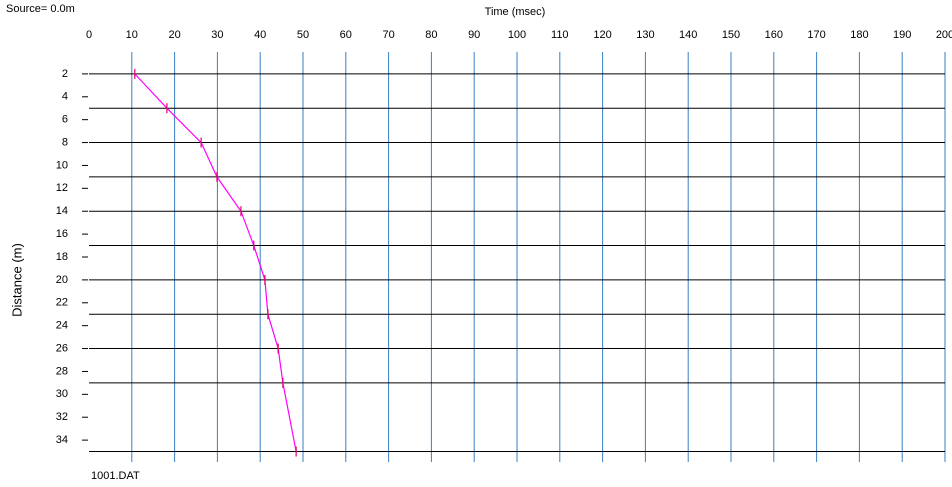  Describe the element at coordinates (774, 35) in the screenshot. I see `x-tick-label: 160` at that location.